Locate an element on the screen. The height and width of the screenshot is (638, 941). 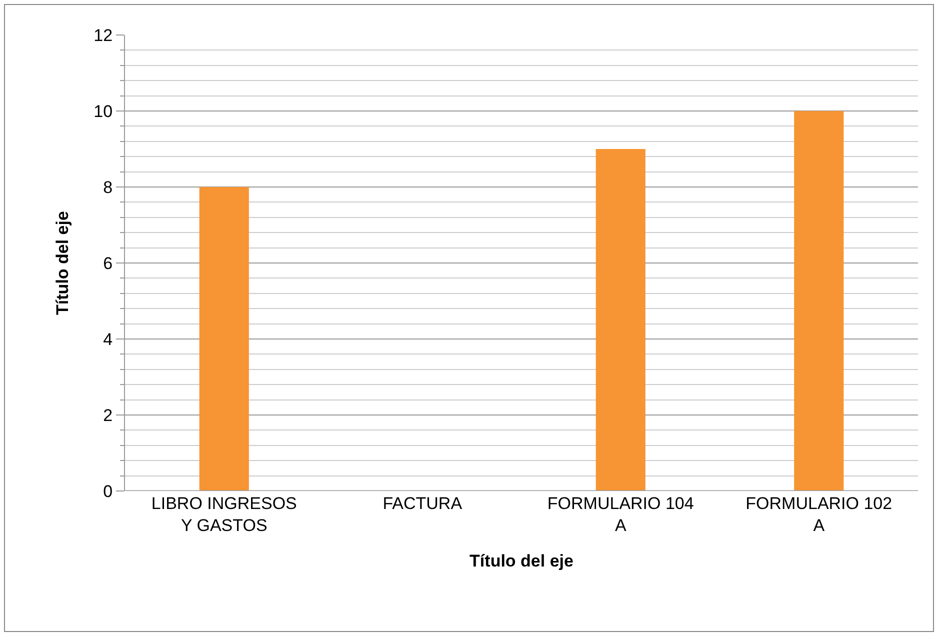
y-tick-label: 2 is located at coordinates (108, 415).